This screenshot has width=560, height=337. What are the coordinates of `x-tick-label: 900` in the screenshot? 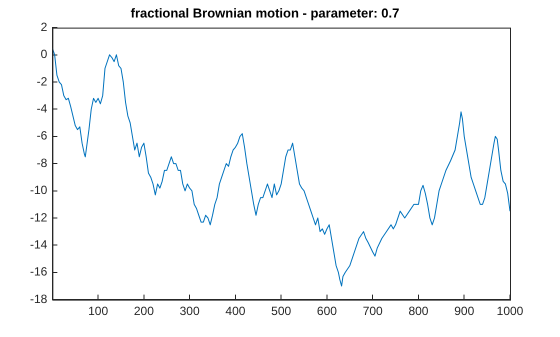 It's located at (464, 311).